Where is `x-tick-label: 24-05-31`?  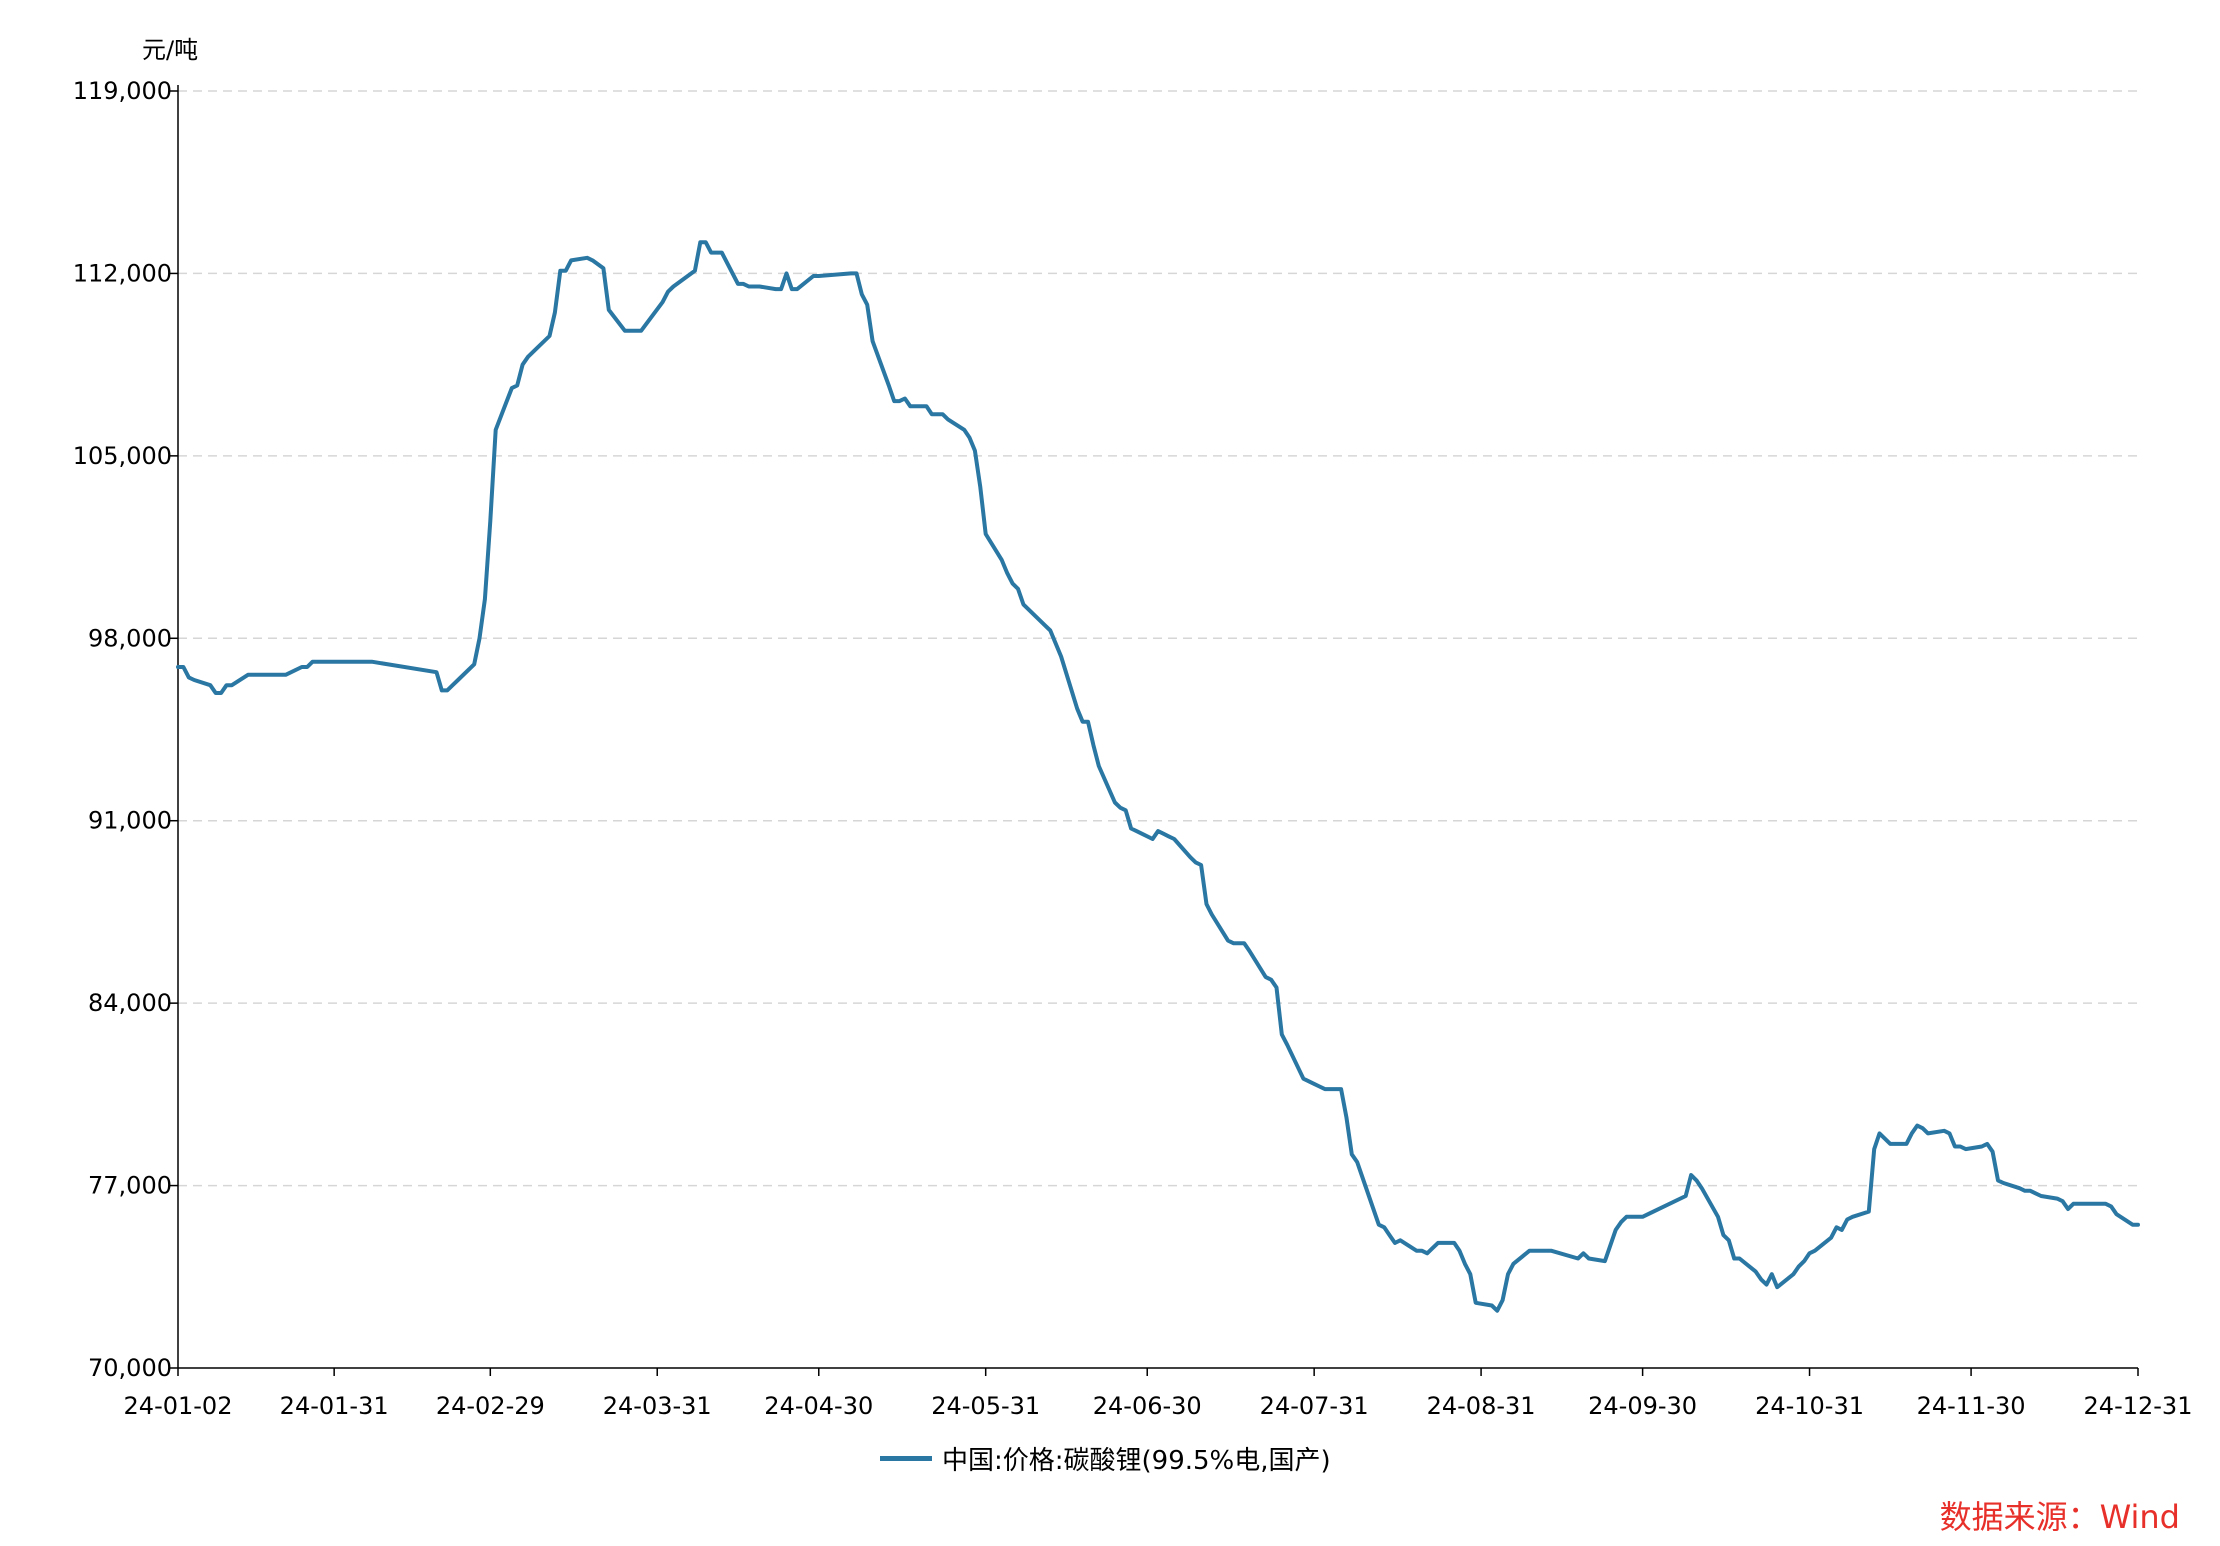
x-tick-label: 24-05-31 is located at coordinates (985, 1406).